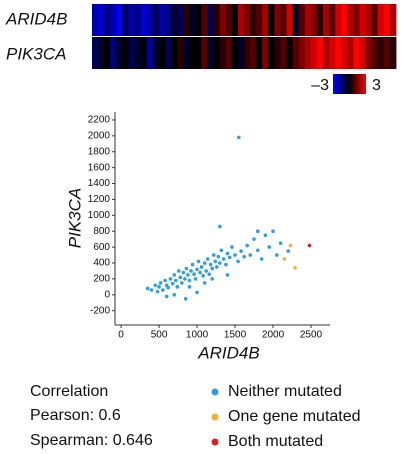 The image size is (402, 454). What do you see at coordinates (121, 335) in the screenshot?
I see `x-tick-label: 0` at bounding box center [121, 335].